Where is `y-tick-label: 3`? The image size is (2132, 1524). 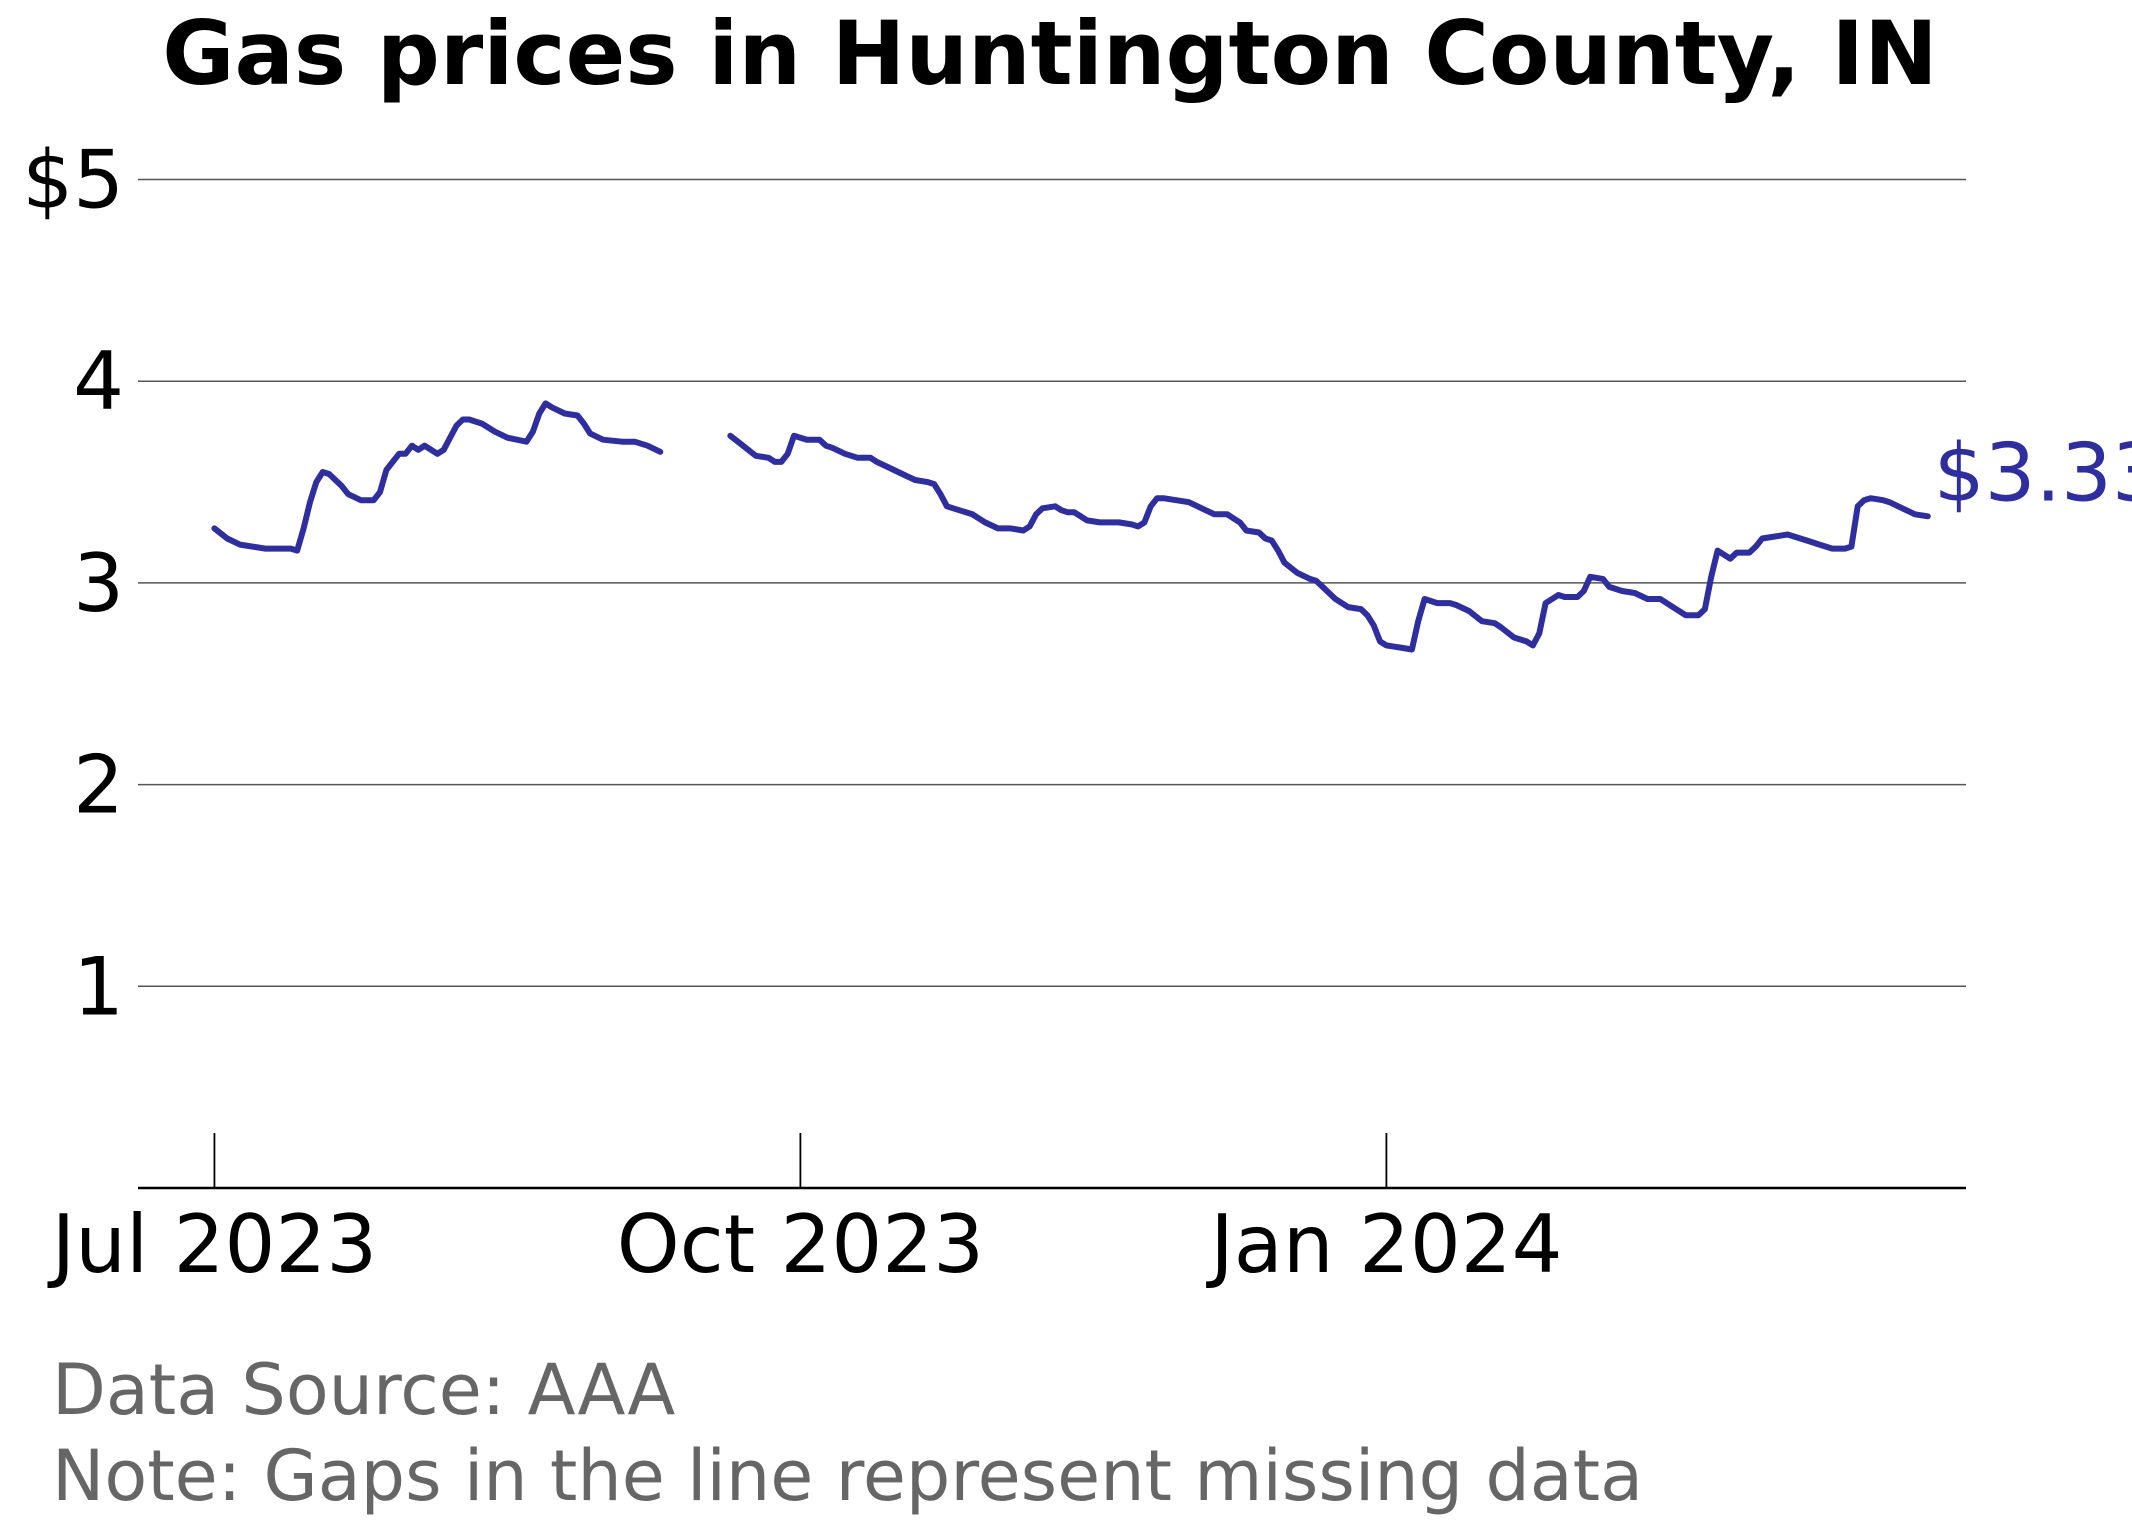 y-tick-label: 3 is located at coordinates (98, 583).